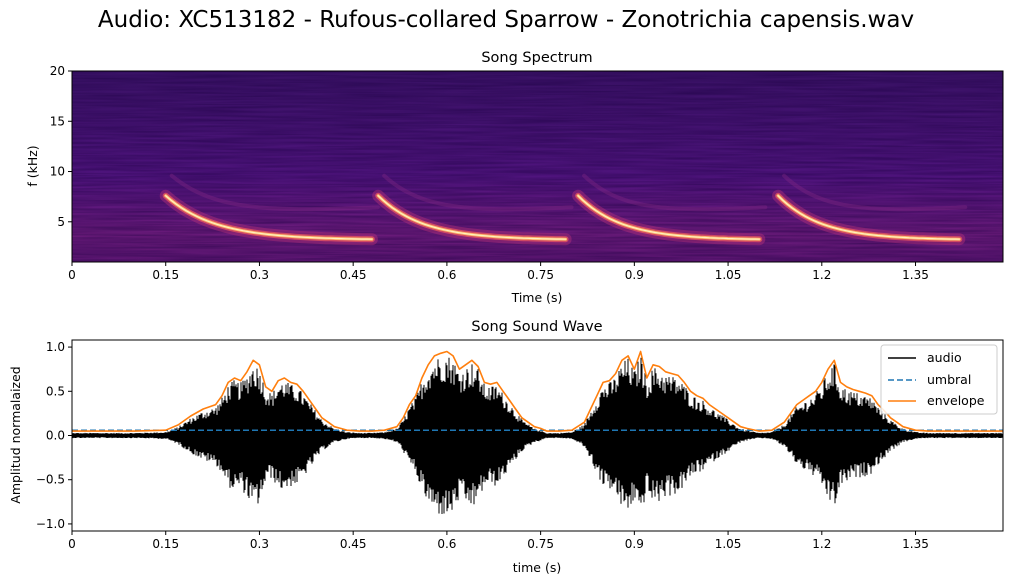 This screenshot has height=585, width=1012. I want to click on wave-x-tick-label: 0.75, so click(540, 544).